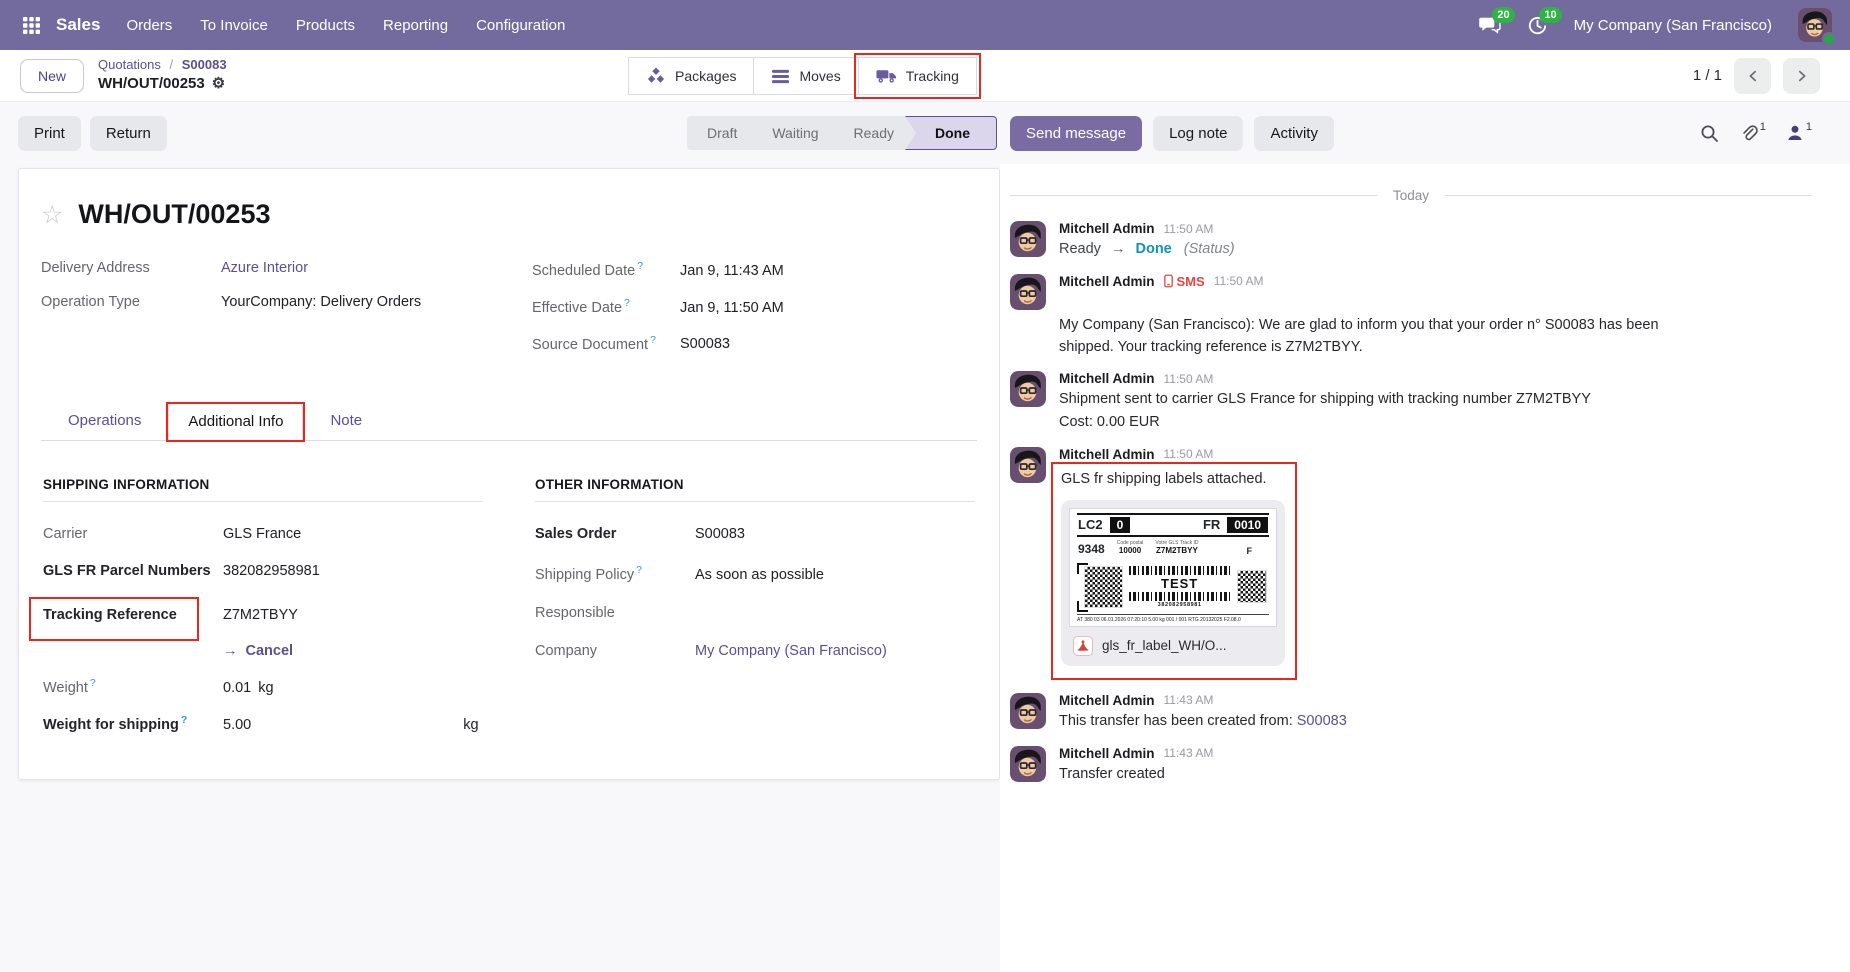 This screenshot has height=972, width=1850. What do you see at coordinates (723, 133) in the screenshot?
I see `status-step-draft: Draft` at bounding box center [723, 133].